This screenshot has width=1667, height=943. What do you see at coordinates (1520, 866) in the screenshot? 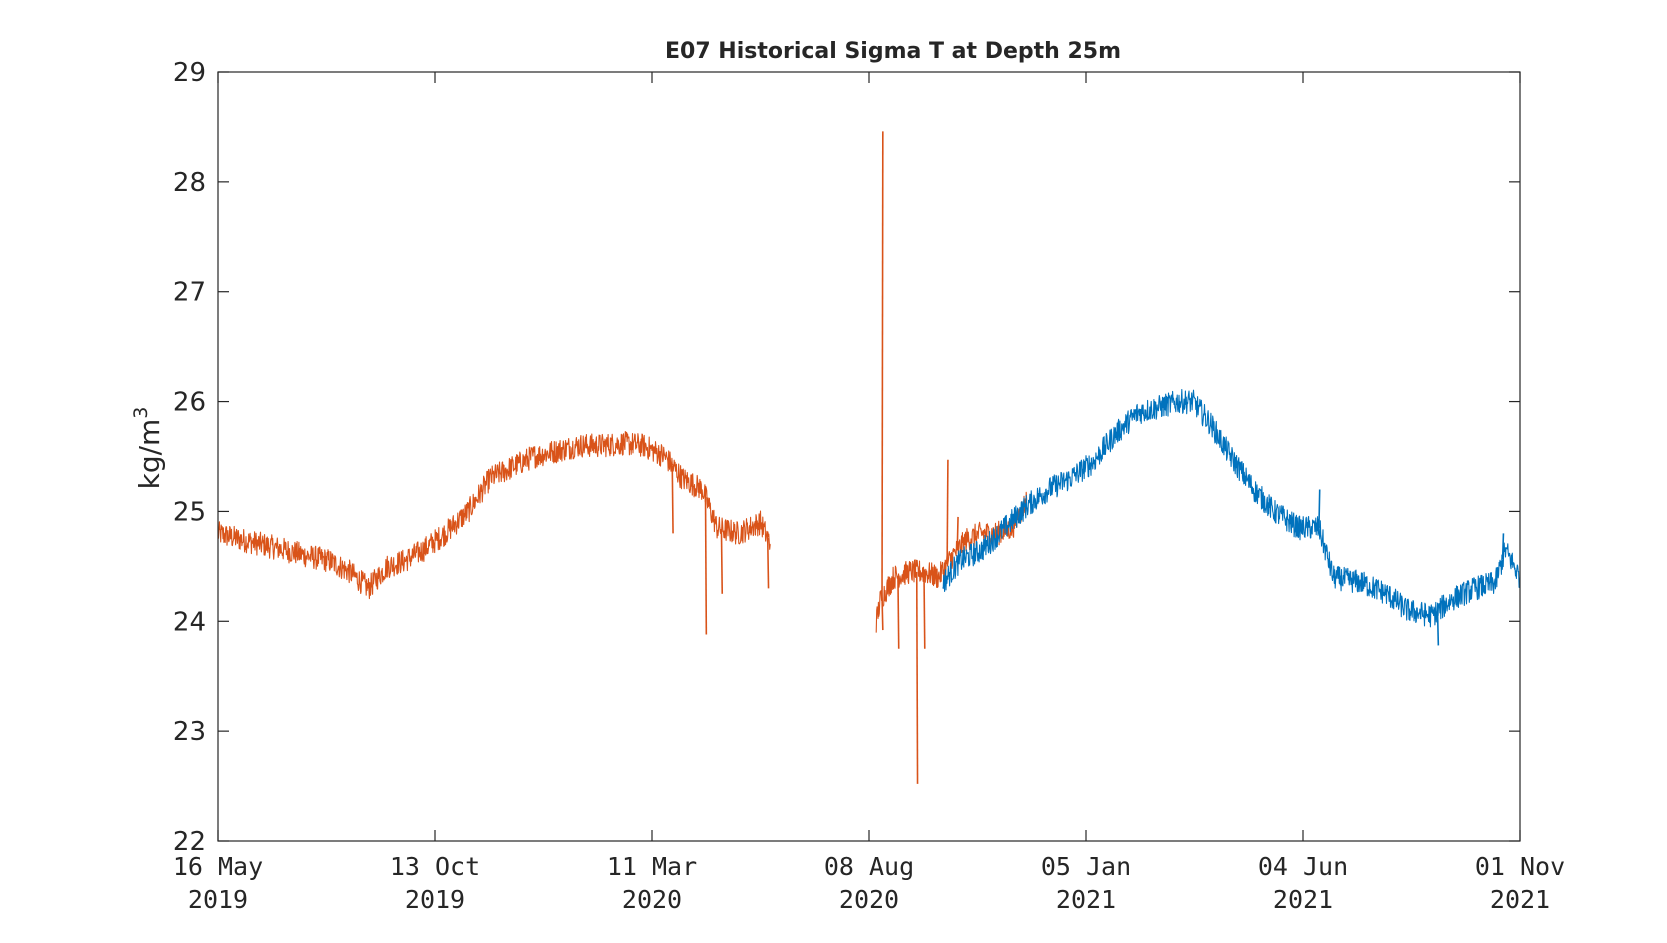
I see `x-tick-label-date: 01 Nov` at bounding box center [1520, 866].